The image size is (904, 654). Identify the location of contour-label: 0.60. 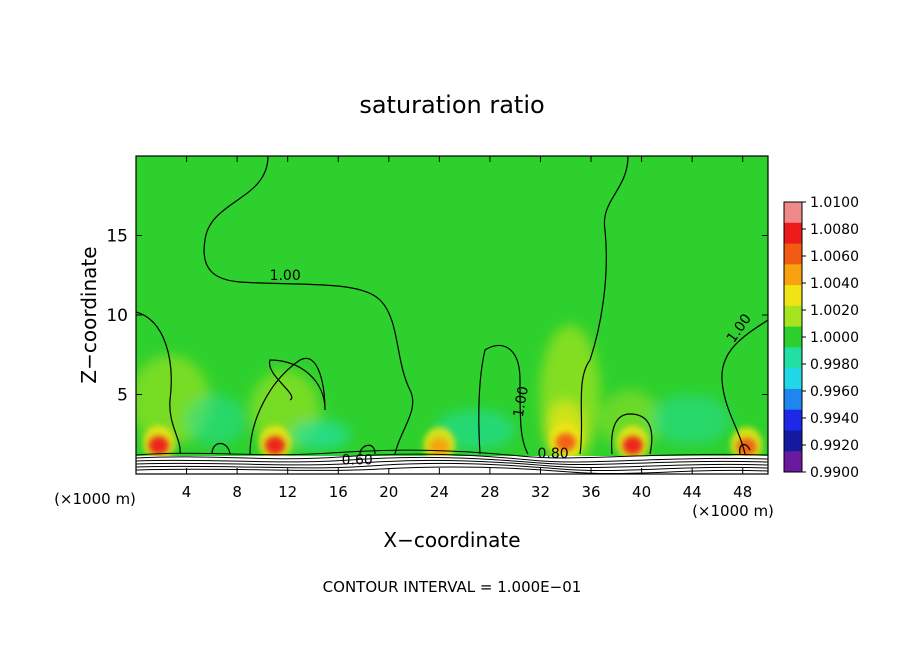
(357, 460).